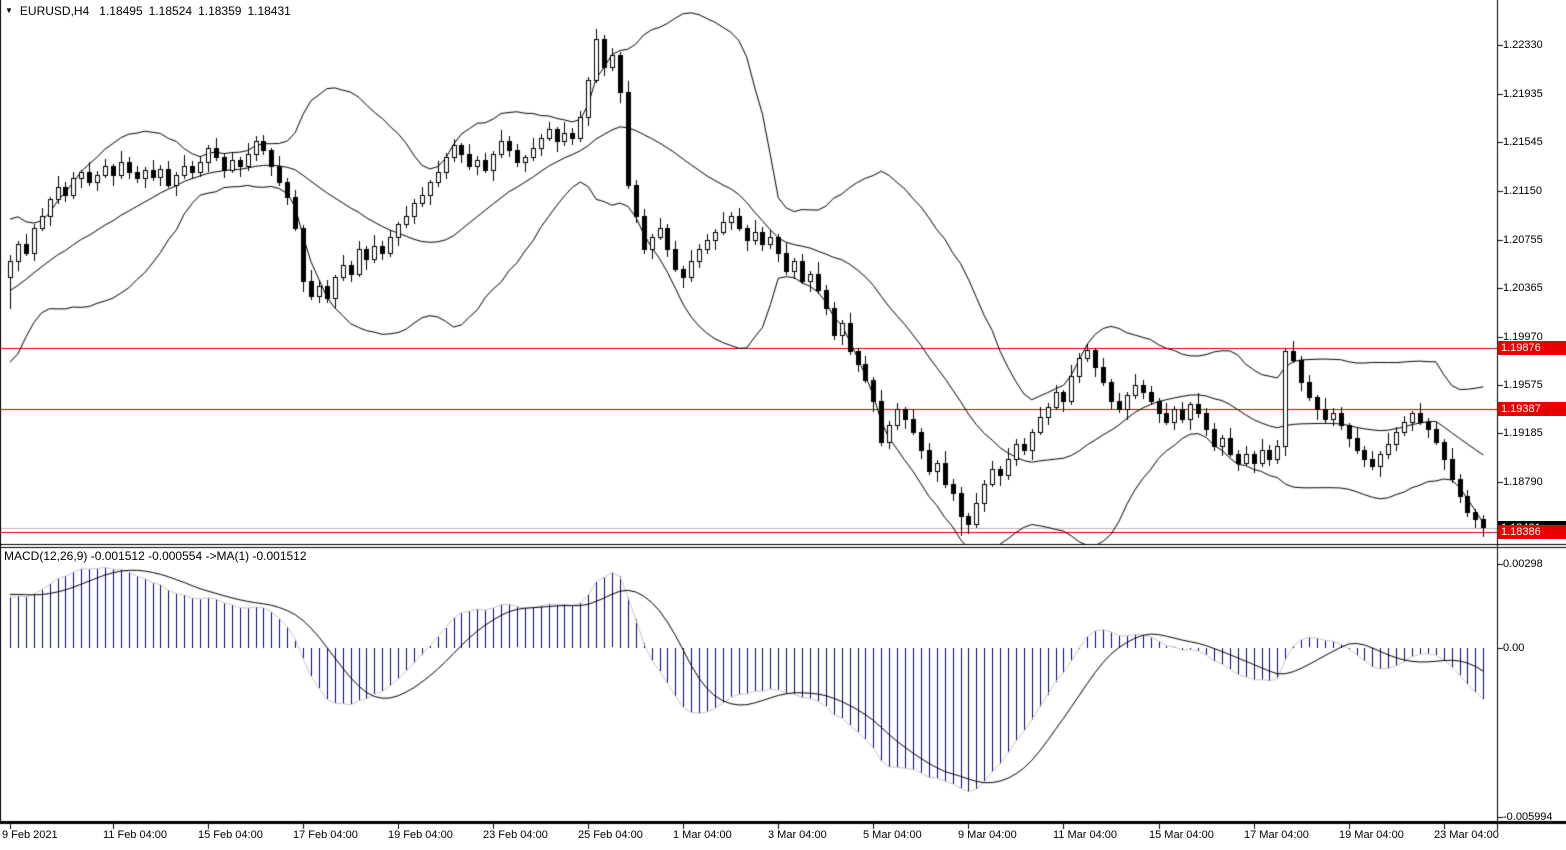 The width and height of the screenshot is (1566, 850). I want to click on high-value: 1.18524, so click(170, 11).